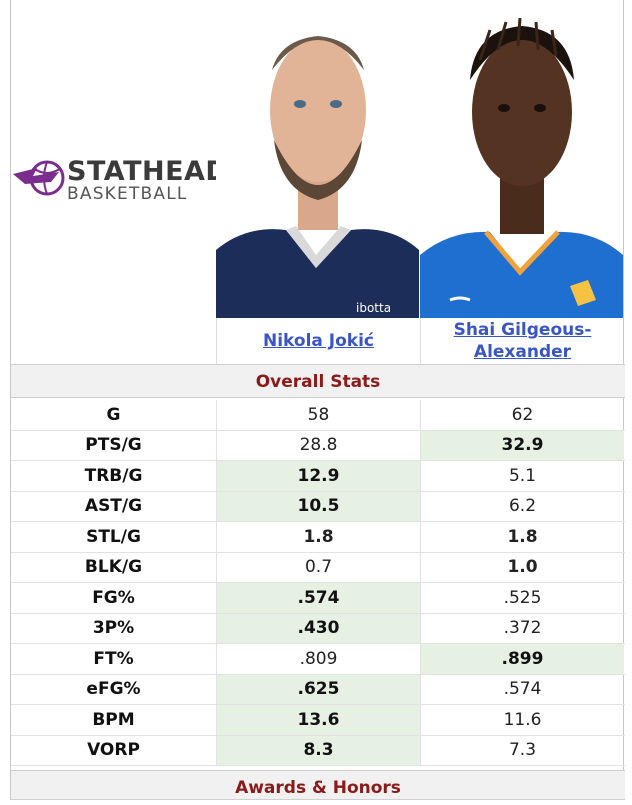 The image size is (632, 805). I want to click on stat-label: TRB/G, so click(113, 475).